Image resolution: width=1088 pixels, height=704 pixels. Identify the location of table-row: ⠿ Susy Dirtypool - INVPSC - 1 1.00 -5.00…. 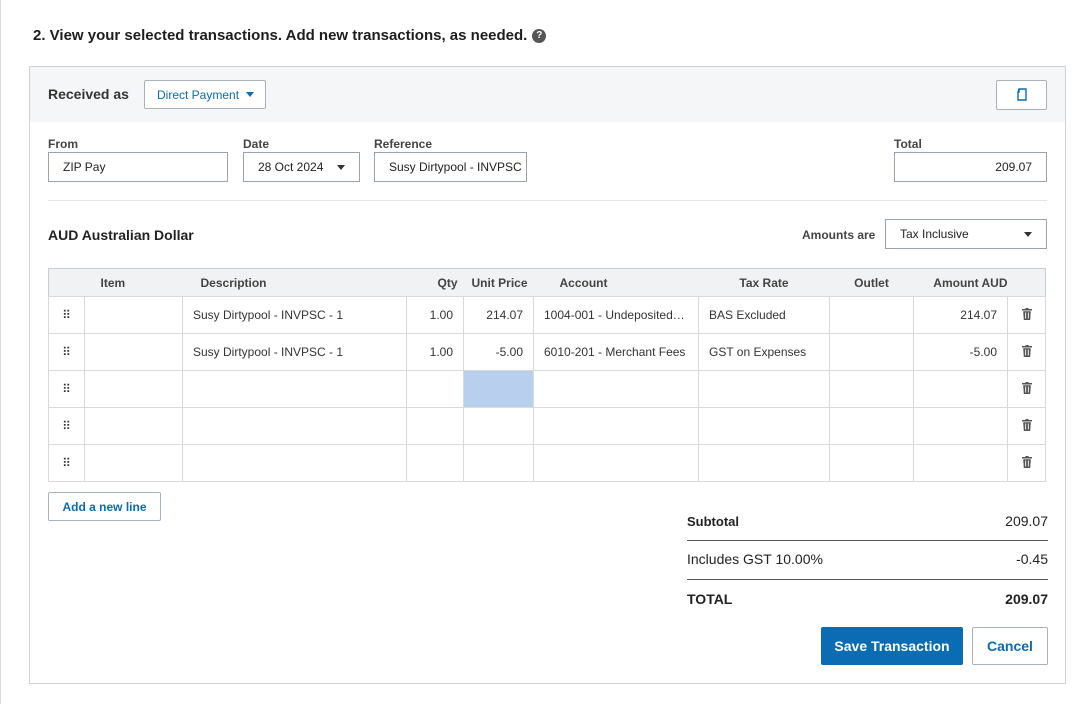
(547, 352).